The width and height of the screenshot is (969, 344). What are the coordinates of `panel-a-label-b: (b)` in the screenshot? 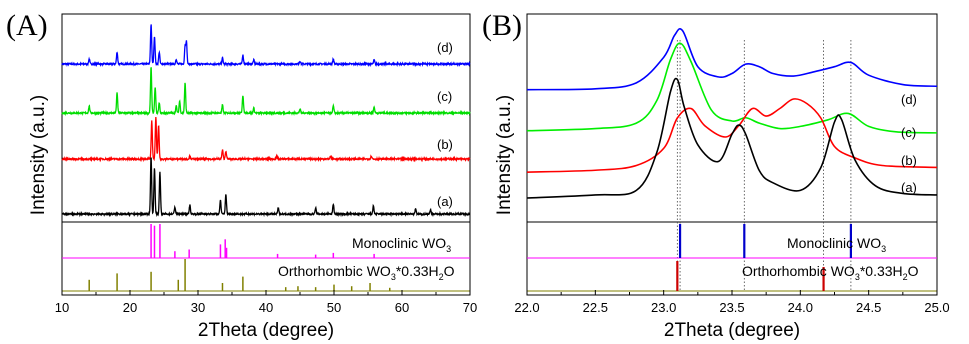 It's located at (445, 144).